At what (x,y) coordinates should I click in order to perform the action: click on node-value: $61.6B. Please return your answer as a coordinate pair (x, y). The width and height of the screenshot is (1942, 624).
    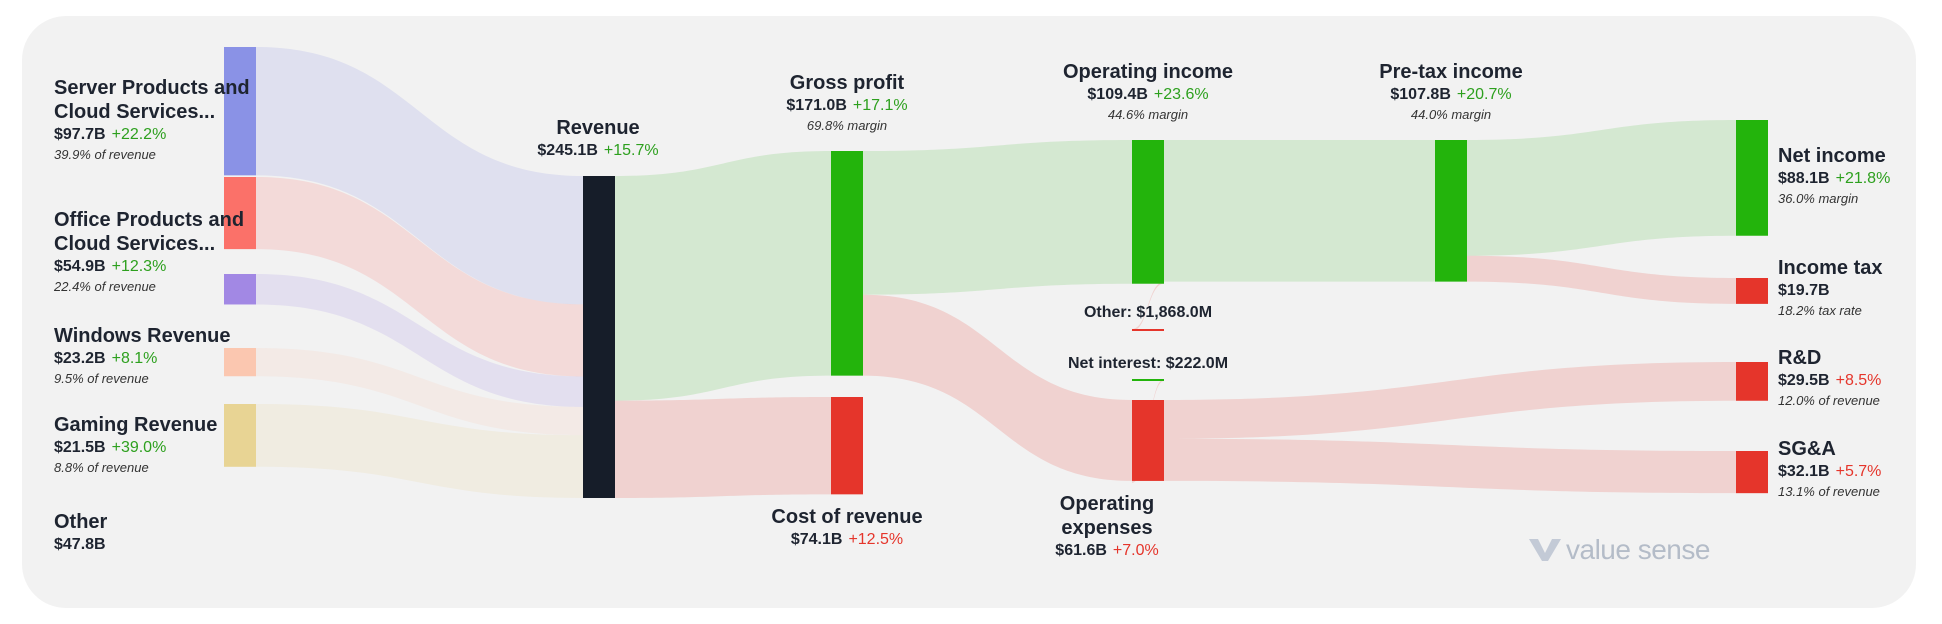
    Looking at the image, I should click on (1081, 550).